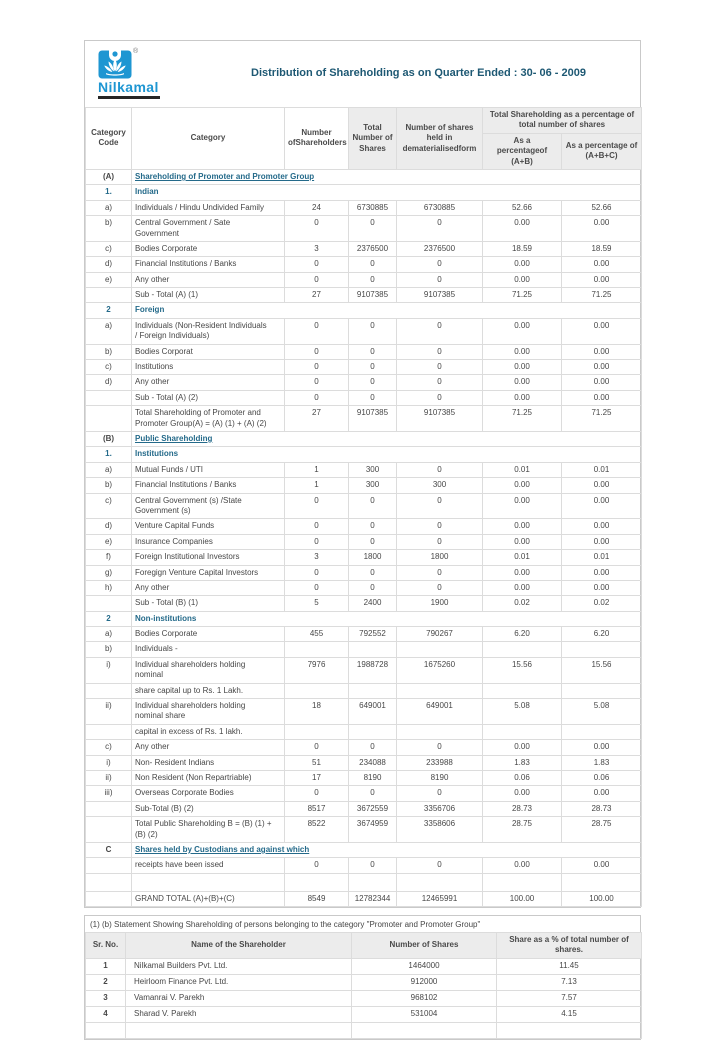 Image resolution: width=724 pixels, height=1040 pixels. I want to click on table-cell: Sub - Total (A) (1), so click(208, 295).